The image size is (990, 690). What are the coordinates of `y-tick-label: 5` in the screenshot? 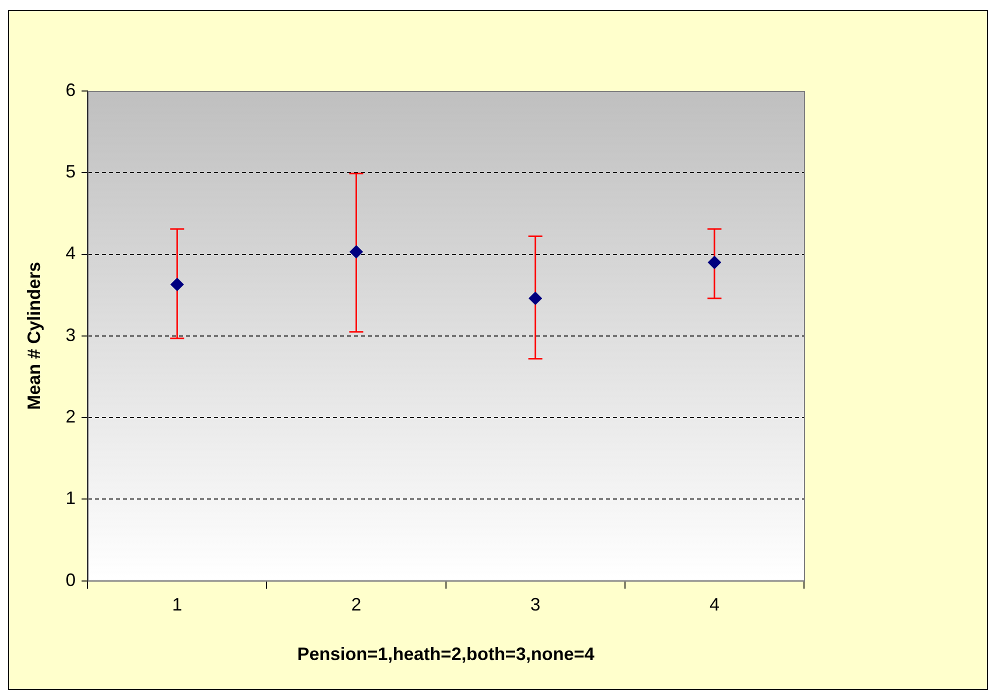 It's located at (71, 172).